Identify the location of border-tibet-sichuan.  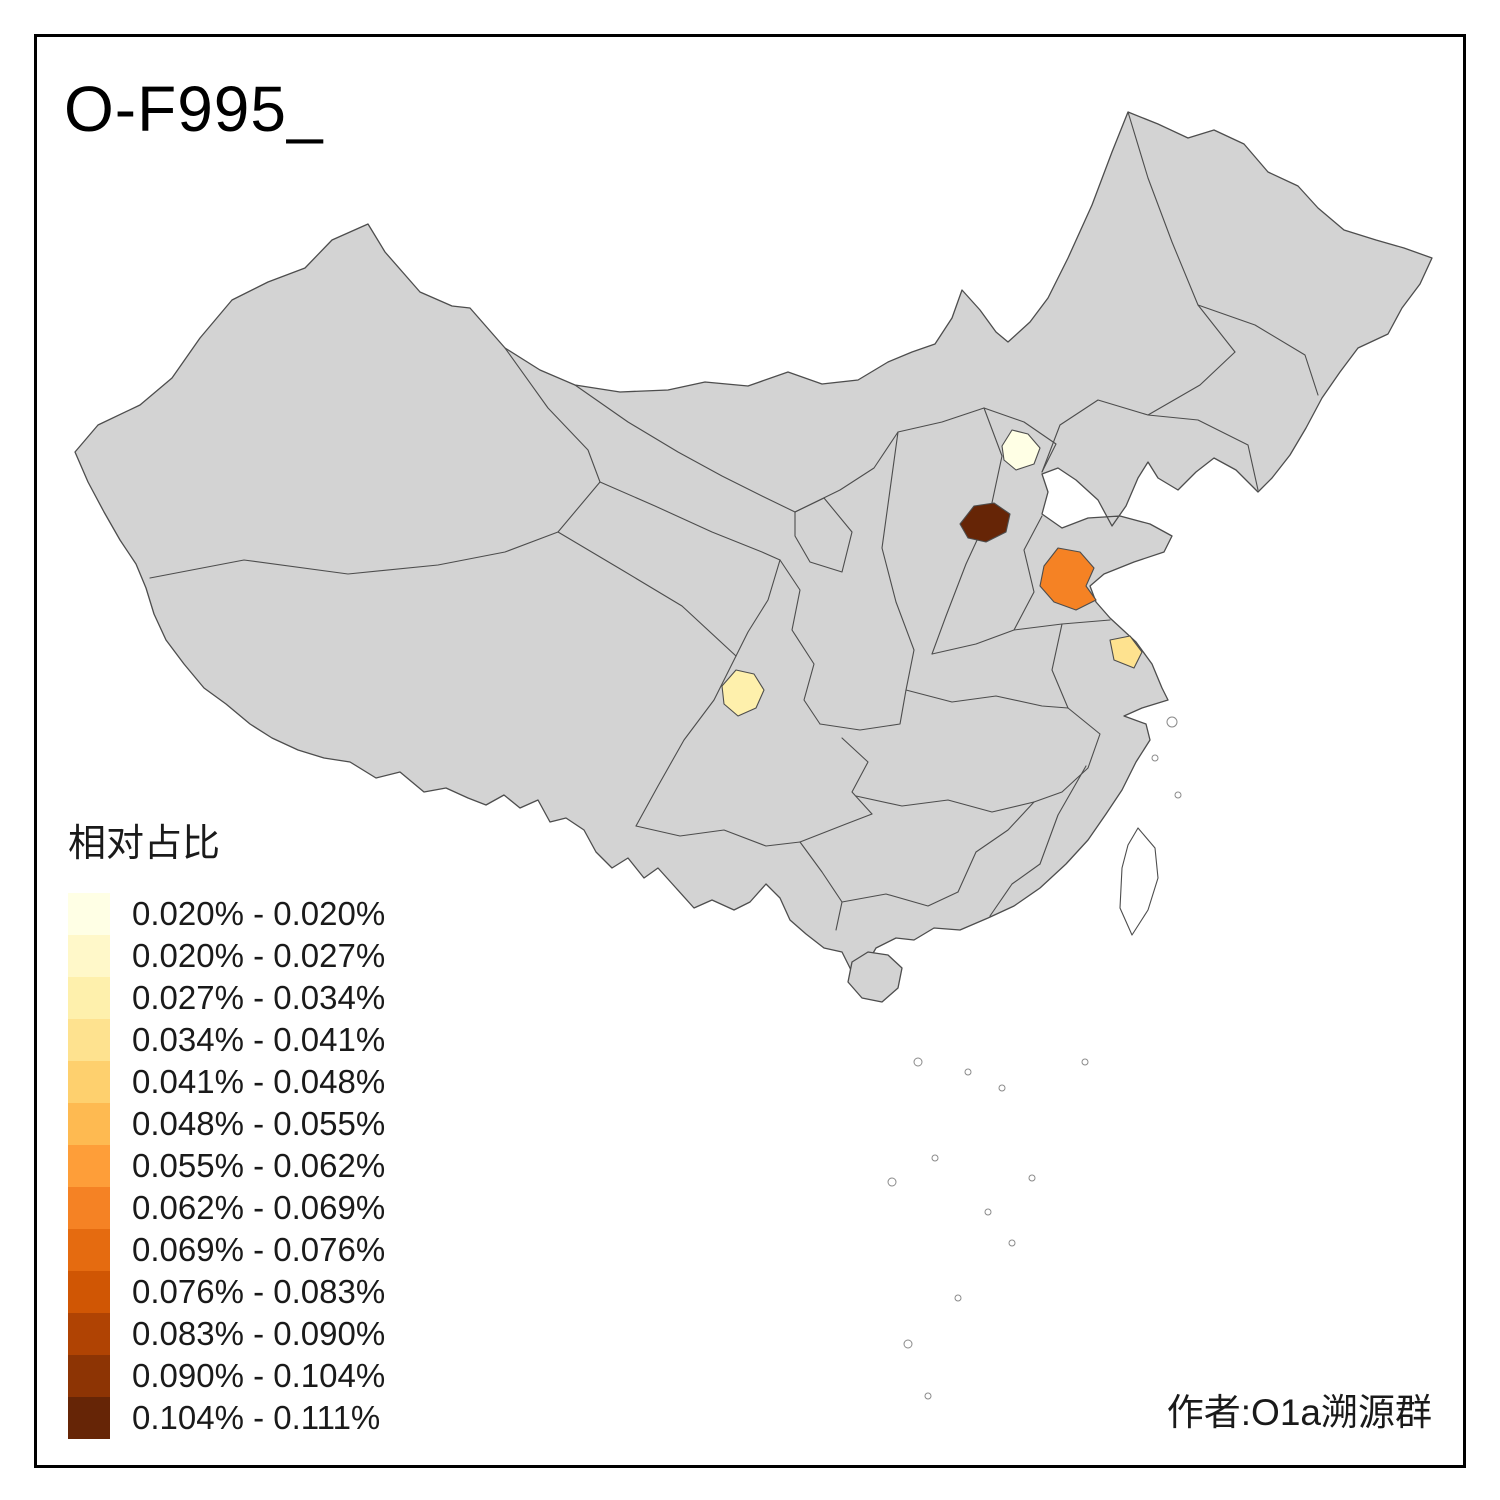
(686, 741).